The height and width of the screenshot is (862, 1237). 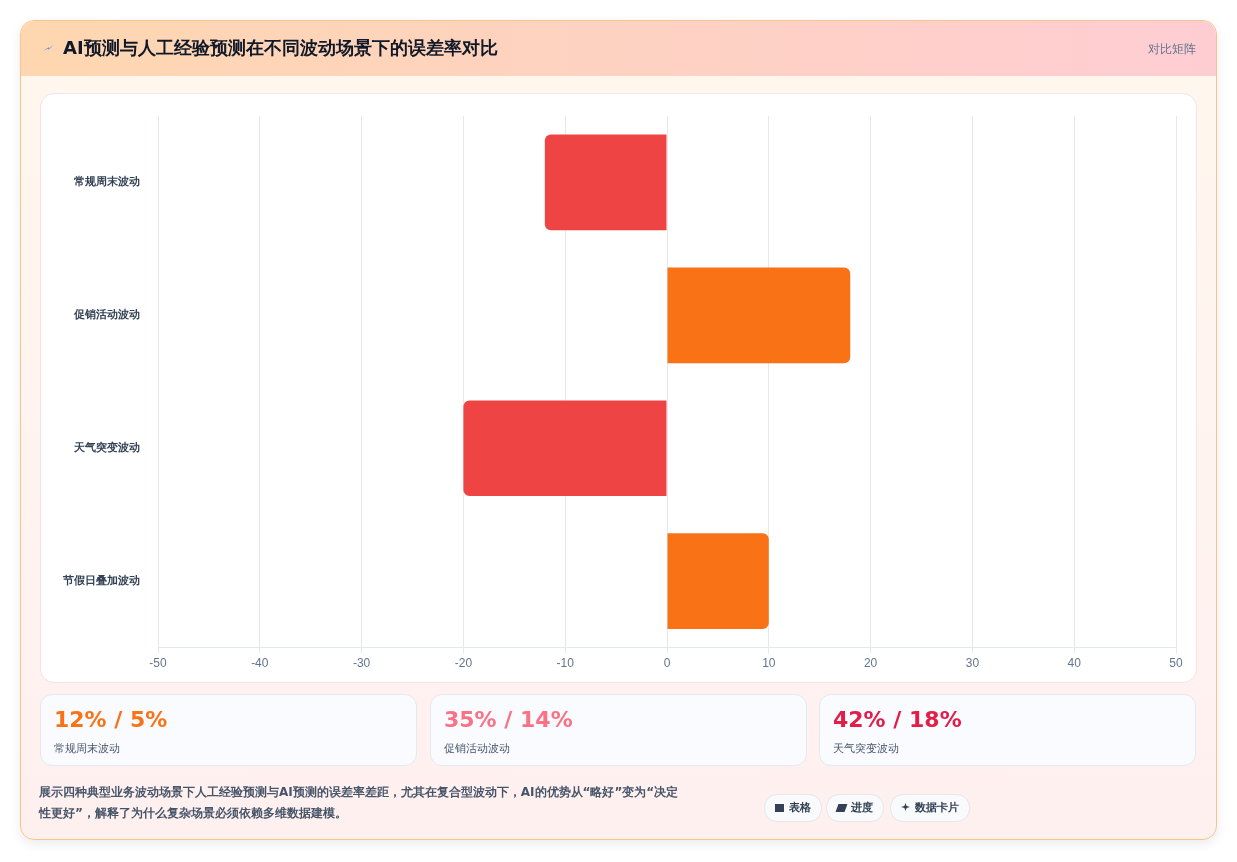 What do you see at coordinates (1074, 663) in the screenshot?
I see `x-tick-label: 40` at bounding box center [1074, 663].